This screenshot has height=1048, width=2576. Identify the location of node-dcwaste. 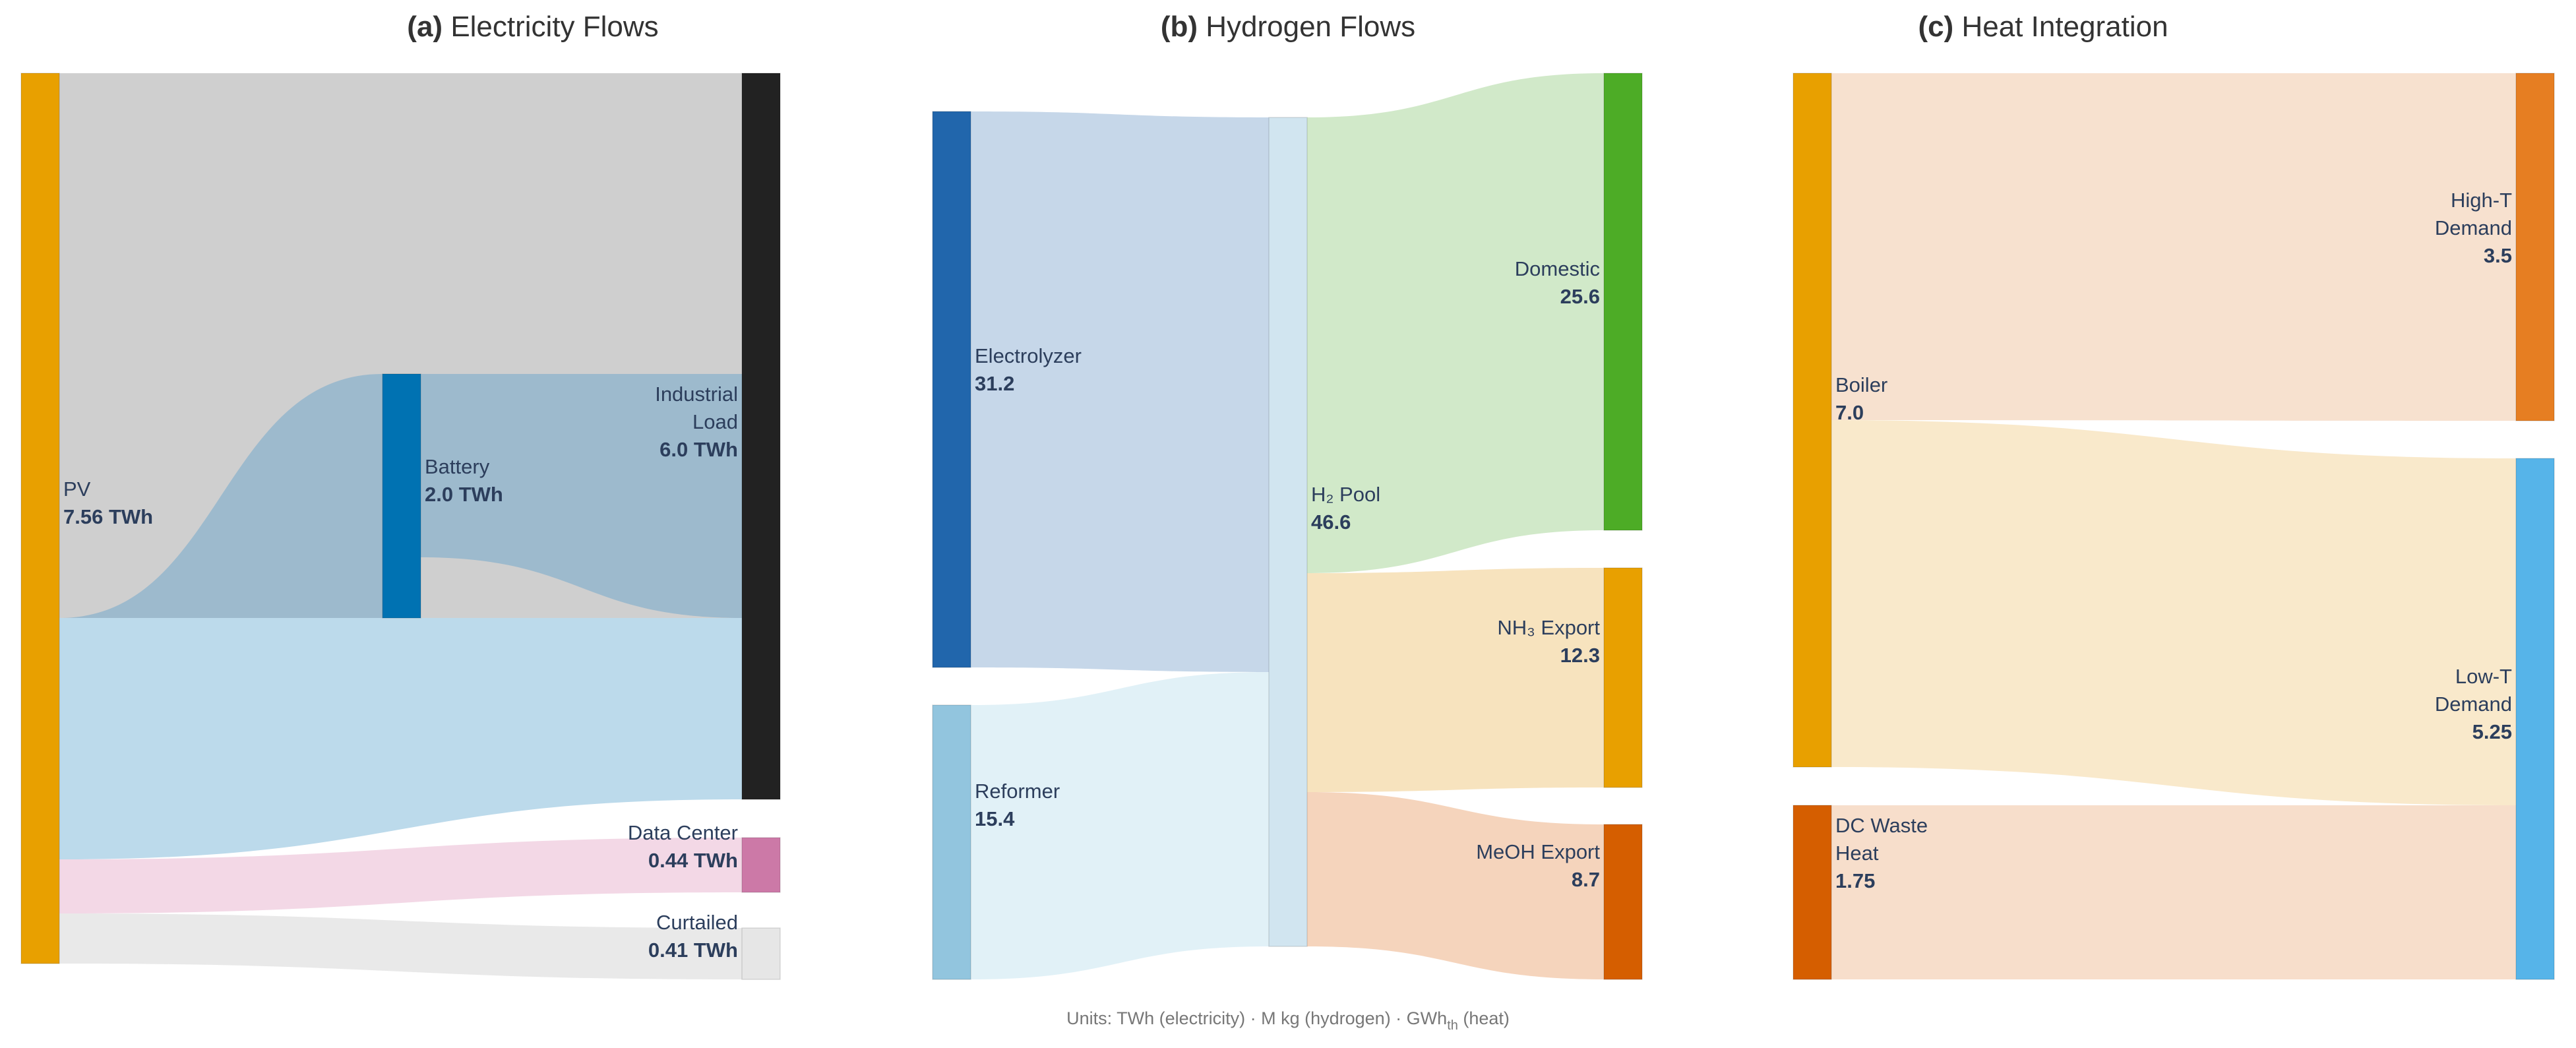
(1812, 892).